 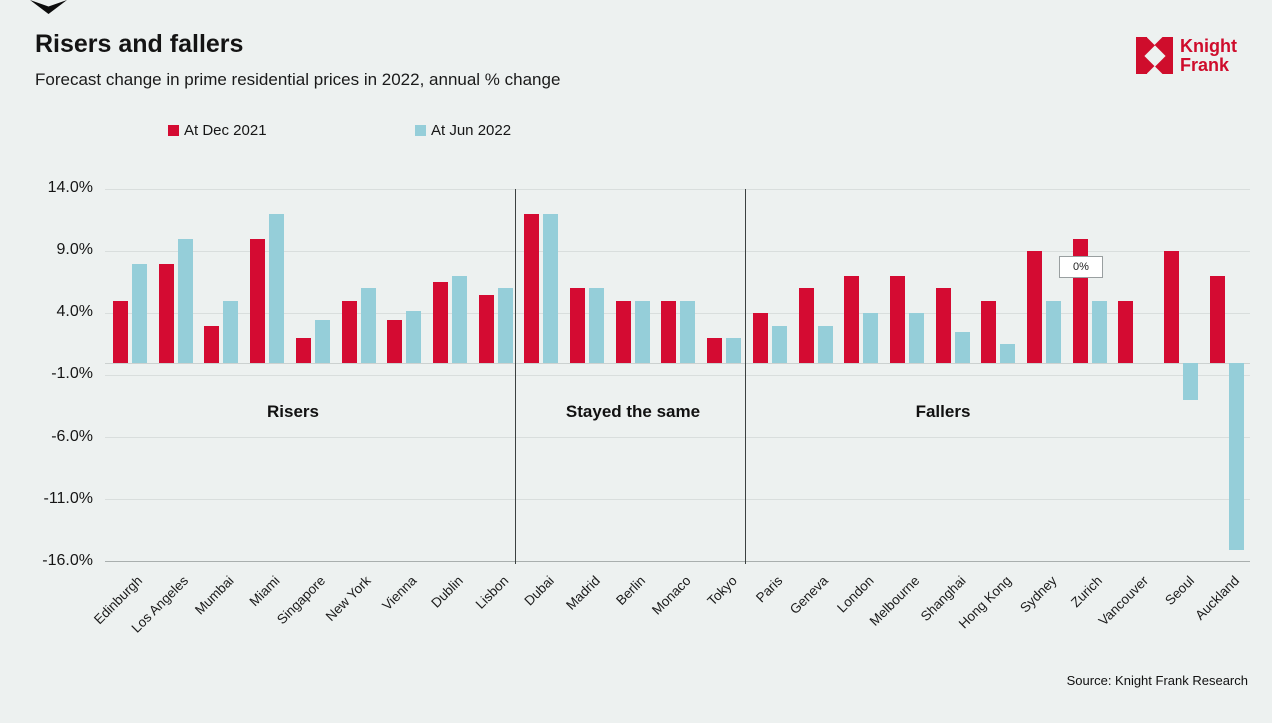 What do you see at coordinates (596, 326) in the screenshot?
I see `bar-madrid-at-jun-2022` at bounding box center [596, 326].